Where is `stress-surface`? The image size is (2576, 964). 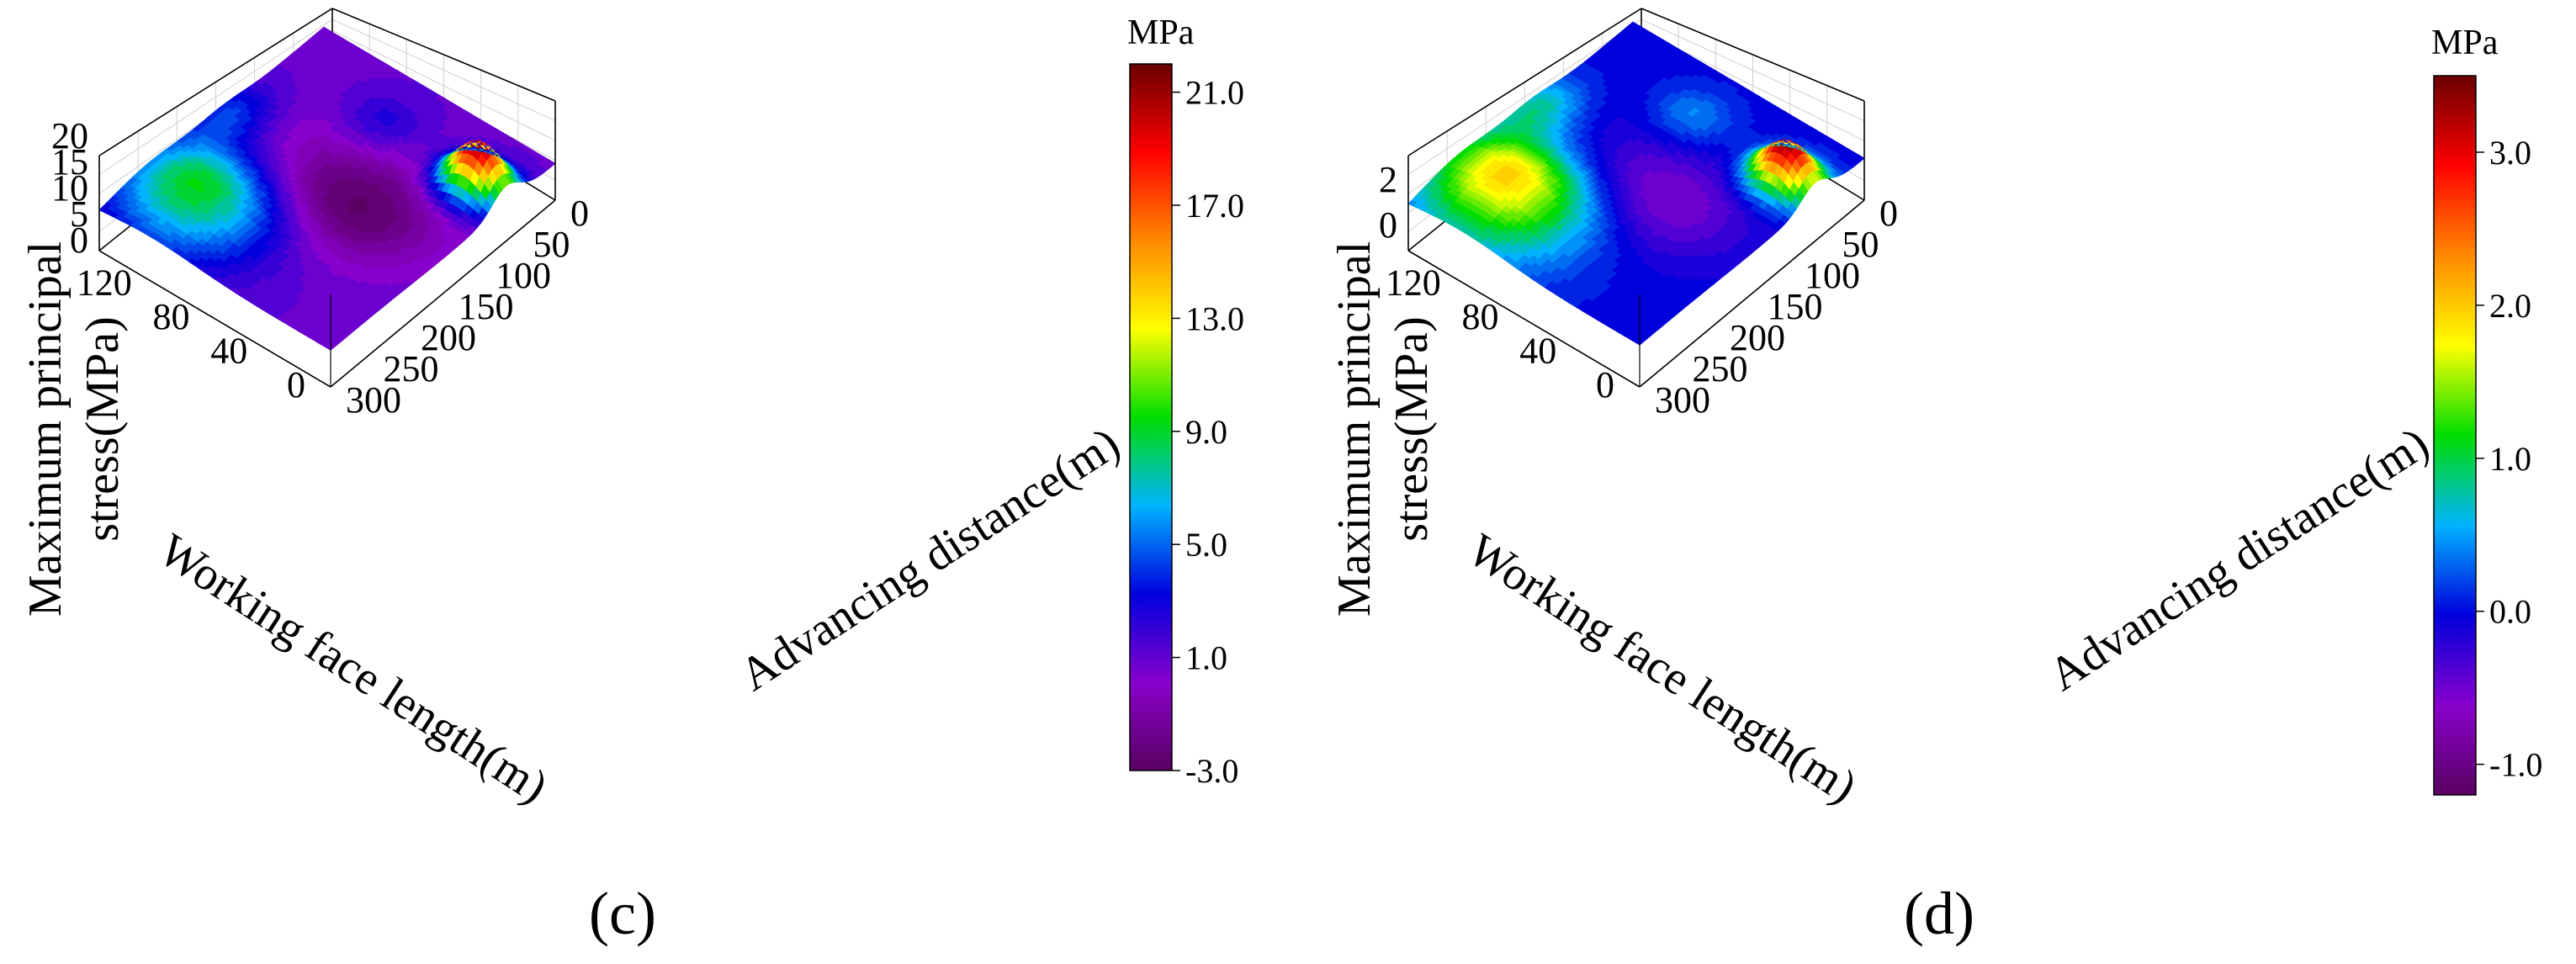 stress-surface is located at coordinates (327, 188).